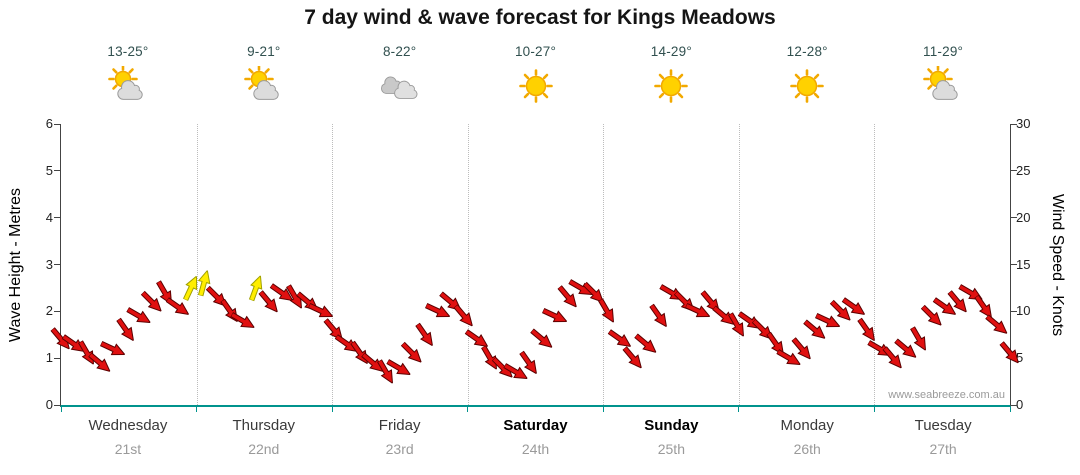 The image size is (1080, 475). Describe the element at coordinates (1020, 358) in the screenshot. I see `y-tick-label-right: 5` at that location.